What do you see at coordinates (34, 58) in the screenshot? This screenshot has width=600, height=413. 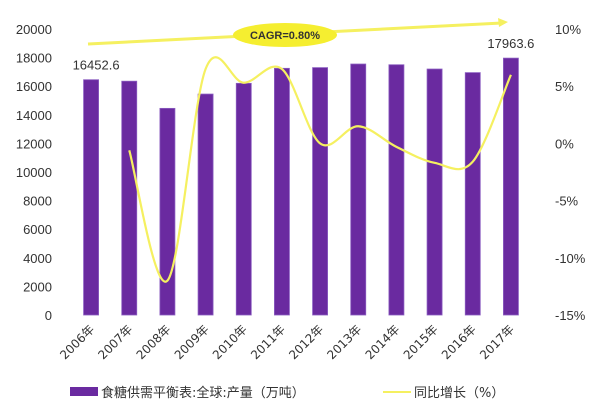 I see `svg-text: 18000` at bounding box center [34, 58].